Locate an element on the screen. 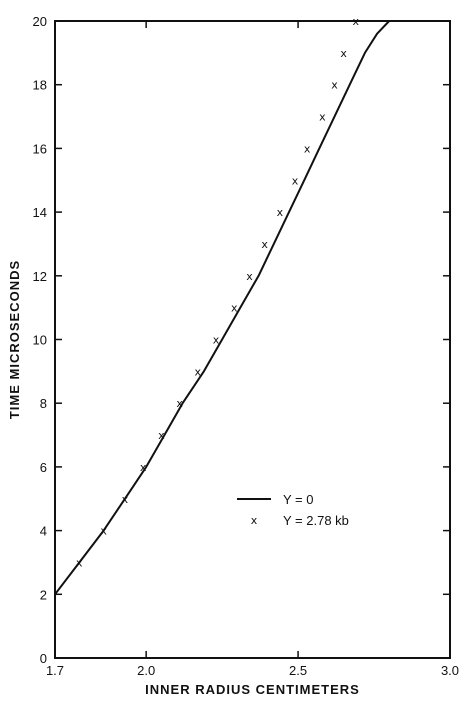 This screenshot has height=707, width=474. x-tick-label: 1.7 is located at coordinates (55, 670).